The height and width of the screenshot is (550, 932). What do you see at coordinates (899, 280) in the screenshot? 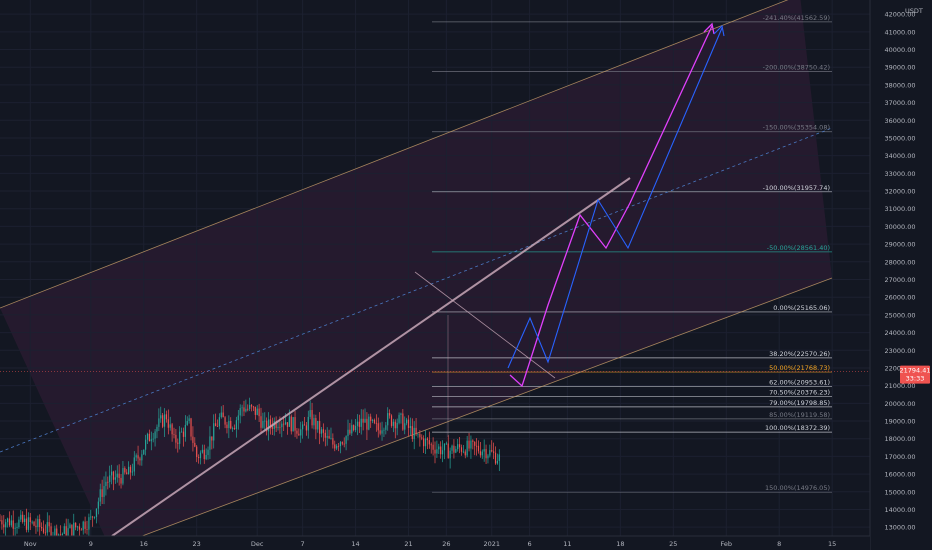
I see `y-tick-label: 27000.00` at bounding box center [899, 280].